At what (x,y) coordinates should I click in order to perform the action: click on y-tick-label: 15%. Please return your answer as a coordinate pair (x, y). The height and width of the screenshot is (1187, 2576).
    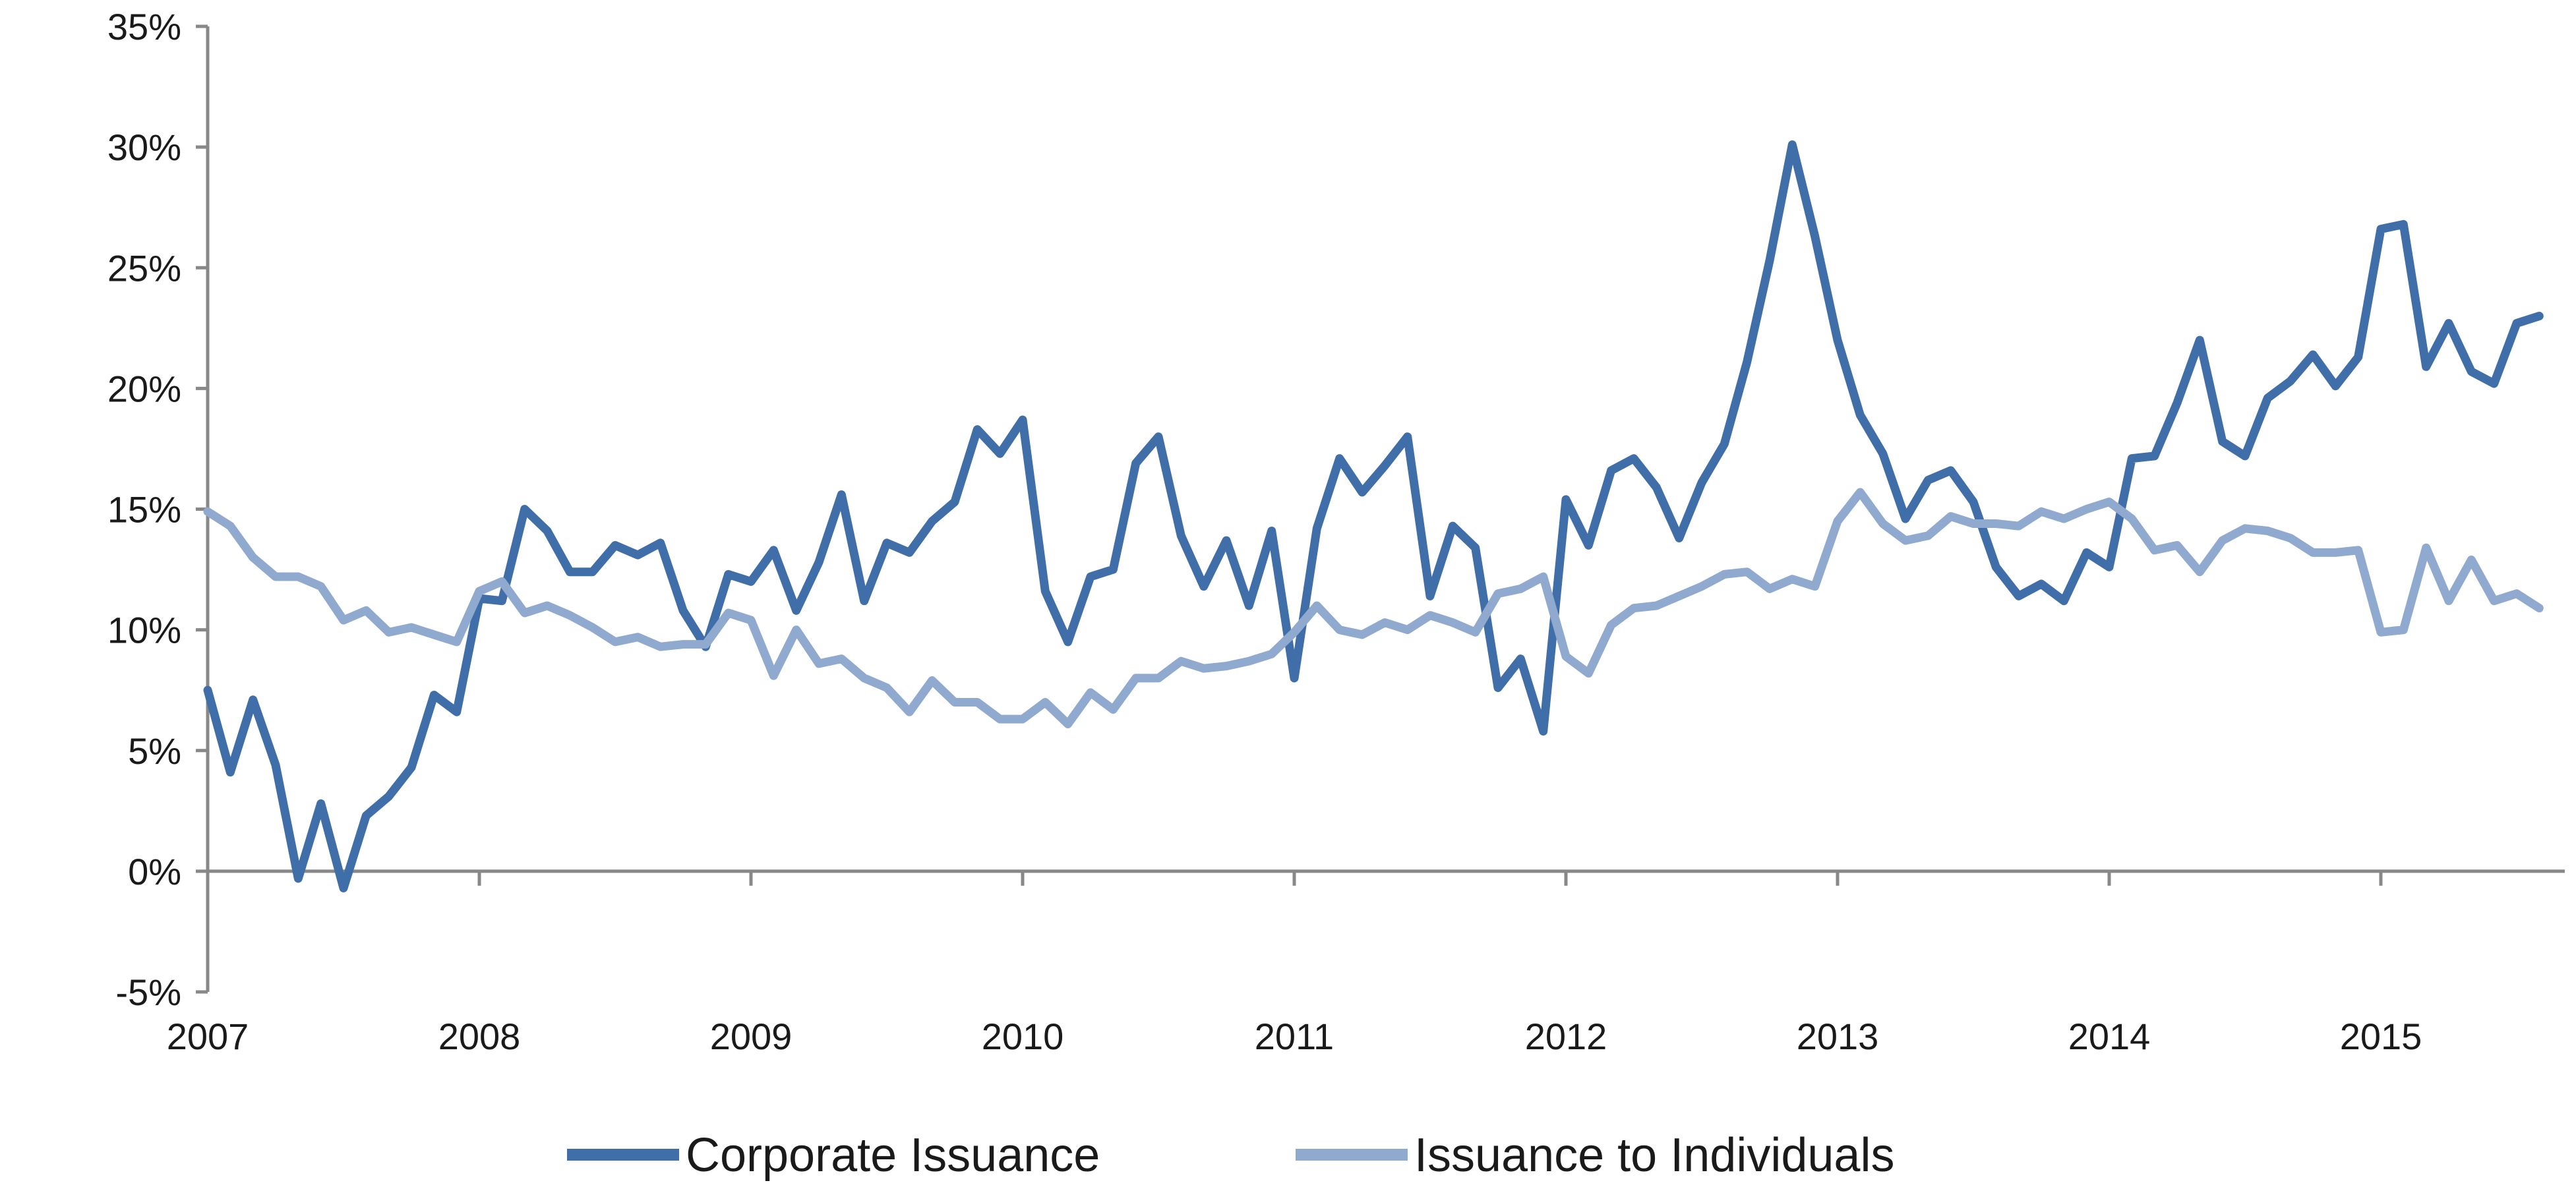
    Looking at the image, I should click on (144, 510).